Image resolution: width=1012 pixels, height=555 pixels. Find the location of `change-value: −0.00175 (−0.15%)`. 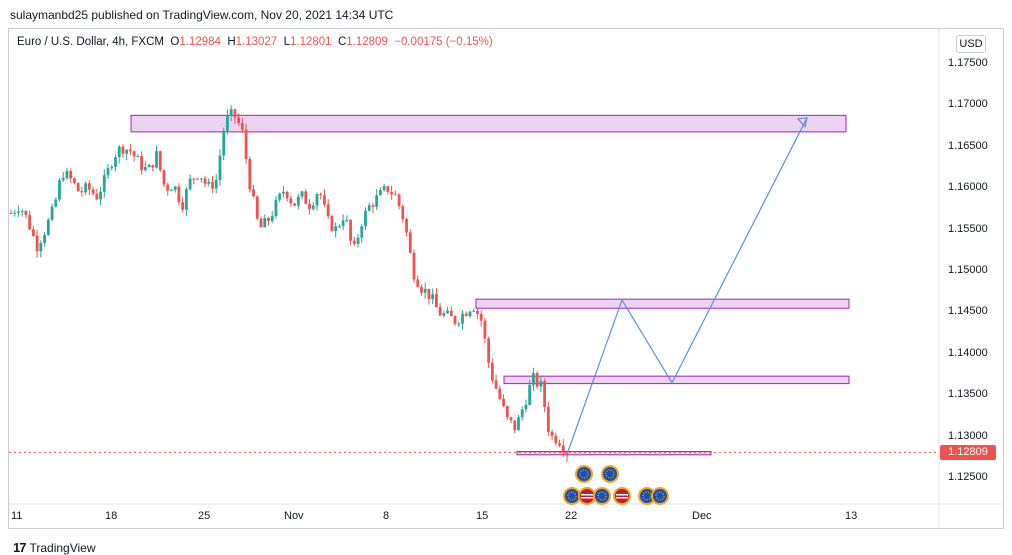

change-value: −0.00175 (−0.15%) is located at coordinates (443, 42).